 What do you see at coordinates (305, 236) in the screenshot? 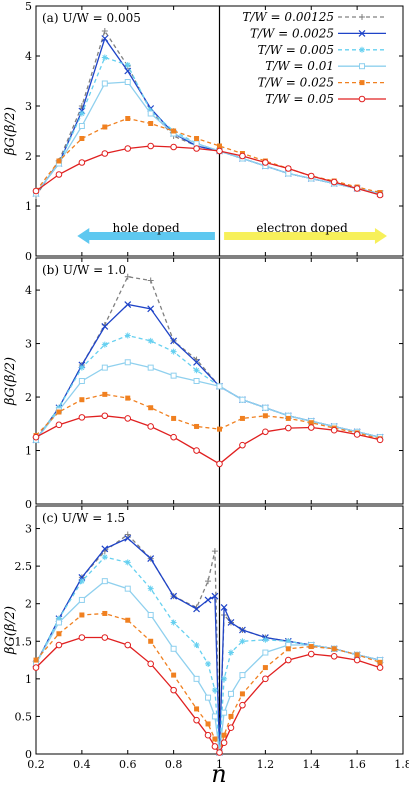
I see `electron-doped-arrow` at bounding box center [305, 236].